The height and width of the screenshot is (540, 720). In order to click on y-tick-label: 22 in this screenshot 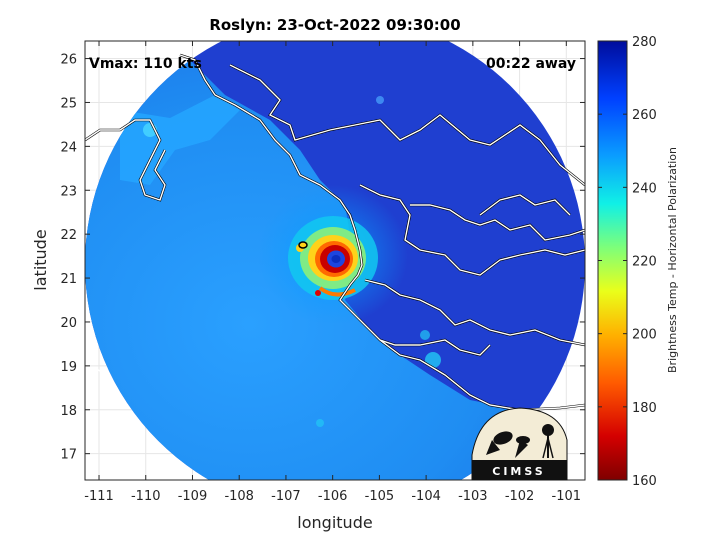, I will do `click(68, 235)`.